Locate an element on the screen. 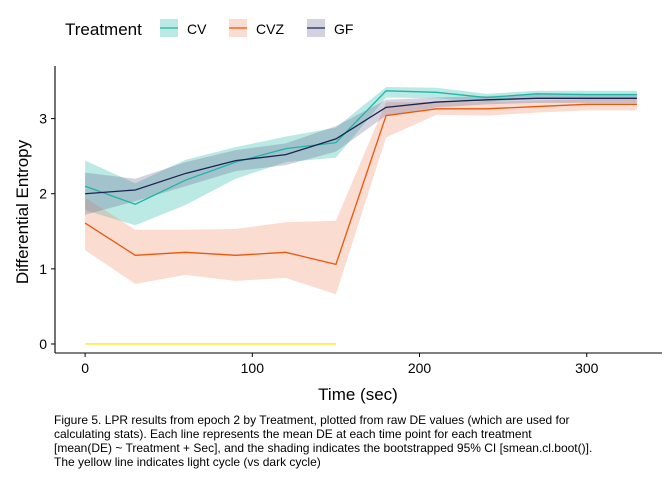 Image resolution: width=672 pixels, height=480 pixels. x-tick-label: 0 is located at coordinates (85, 368).